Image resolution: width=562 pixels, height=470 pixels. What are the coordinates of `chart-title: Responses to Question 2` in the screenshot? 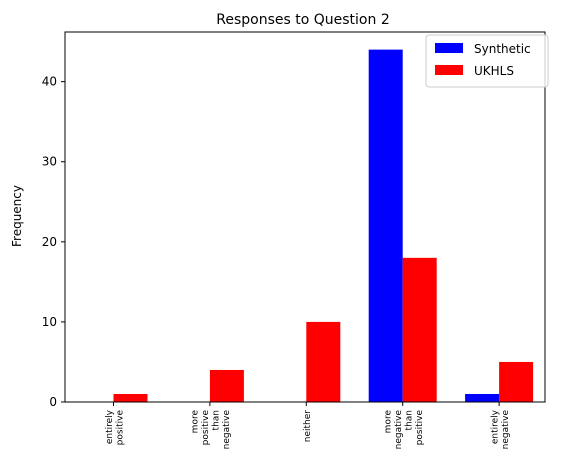 It's located at (302, 20).